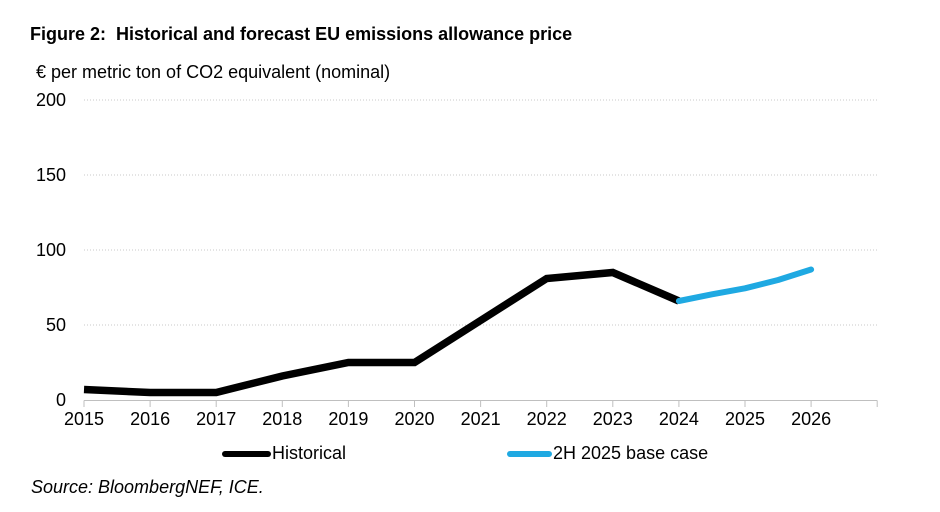  I want to click on x-tick-label: 2022, so click(547, 419).